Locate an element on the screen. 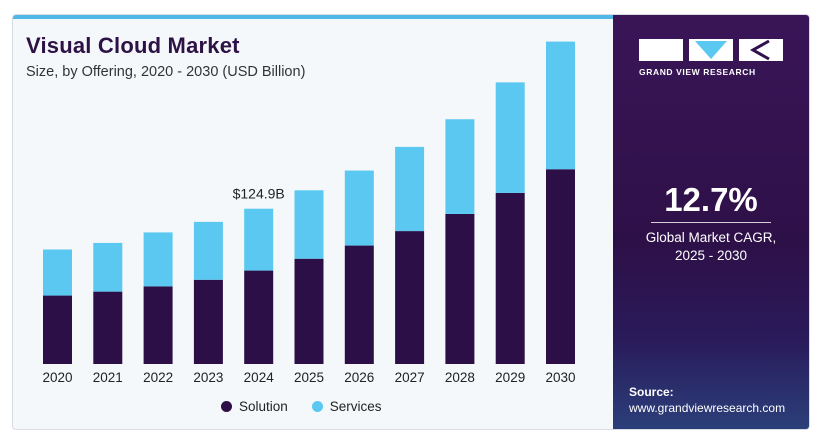  cagr-label-line2: 2025 - 2030 is located at coordinates (711, 255).